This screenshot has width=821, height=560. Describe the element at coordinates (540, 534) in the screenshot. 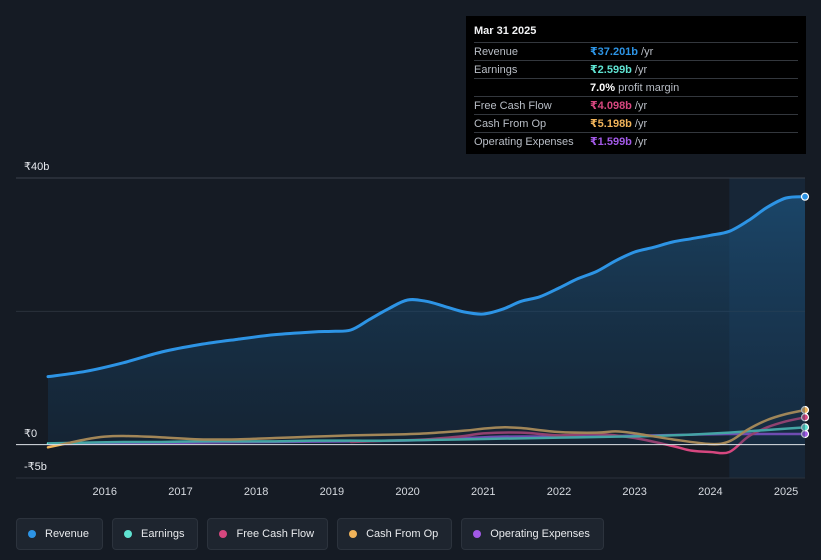

I see `legend-label: Operating Expenses` at that location.